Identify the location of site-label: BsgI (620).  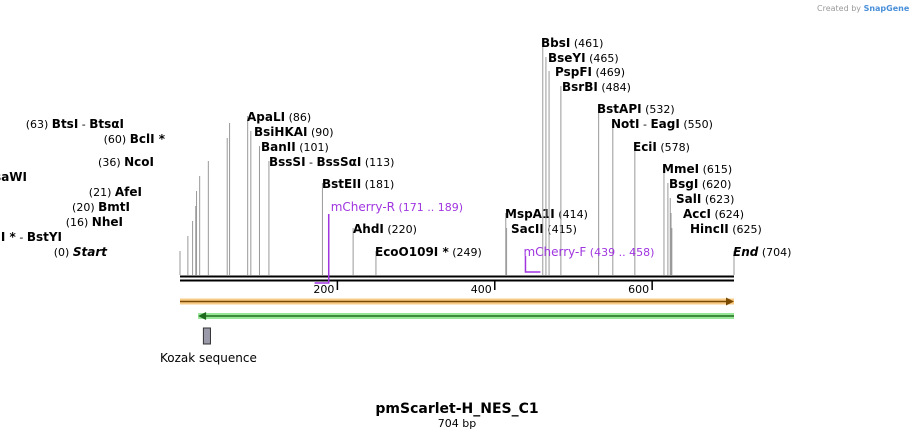
(700, 184).